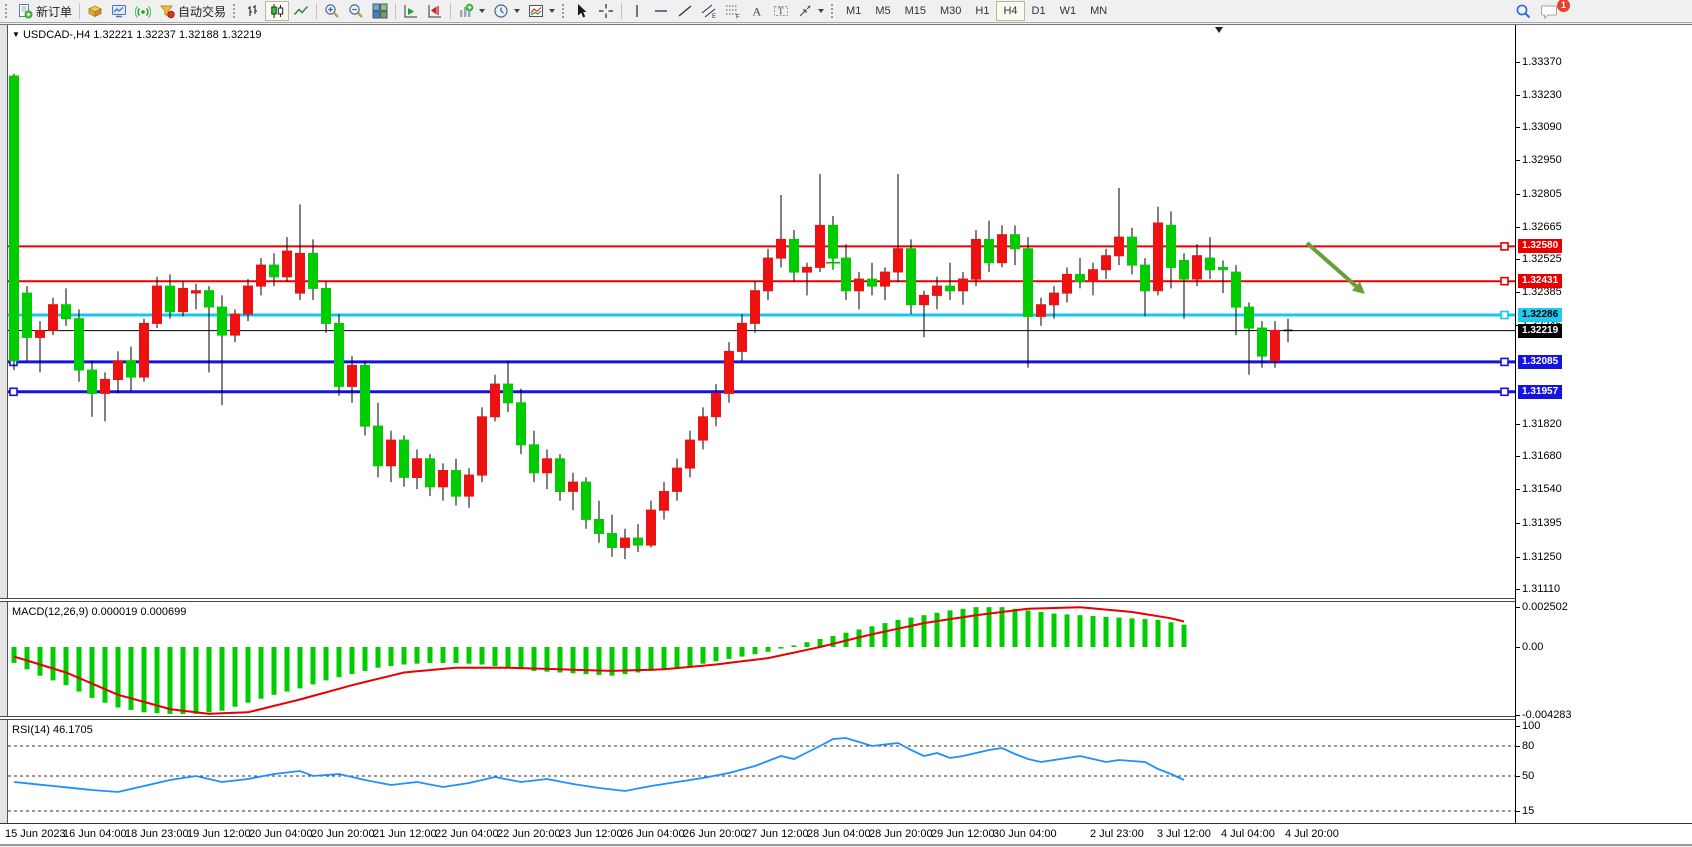  What do you see at coordinates (99, 612) in the screenshot?
I see `macd-label: MACD(12,26,9) 0.000019 0.000699` at bounding box center [99, 612].